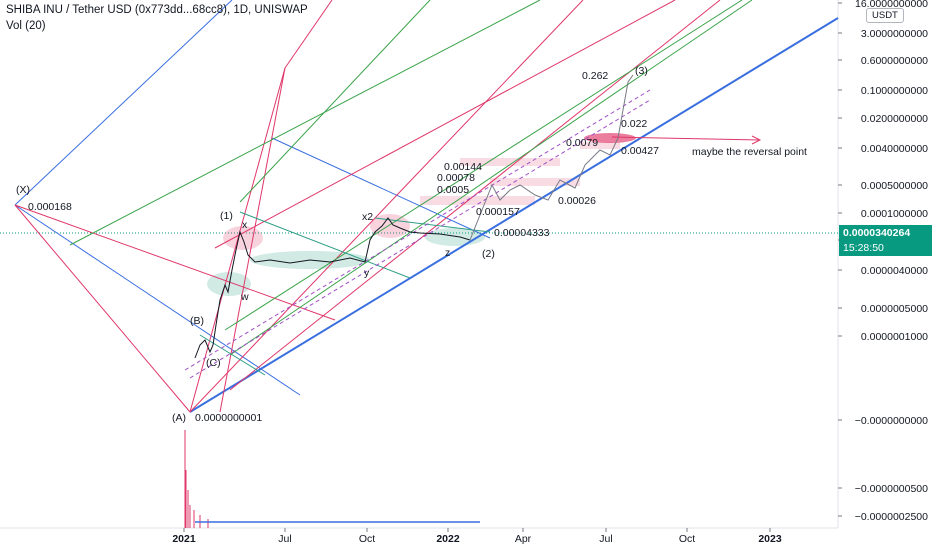 The height and width of the screenshot is (550, 932). I want to click on x-tick-label: 2023, so click(770, 539).